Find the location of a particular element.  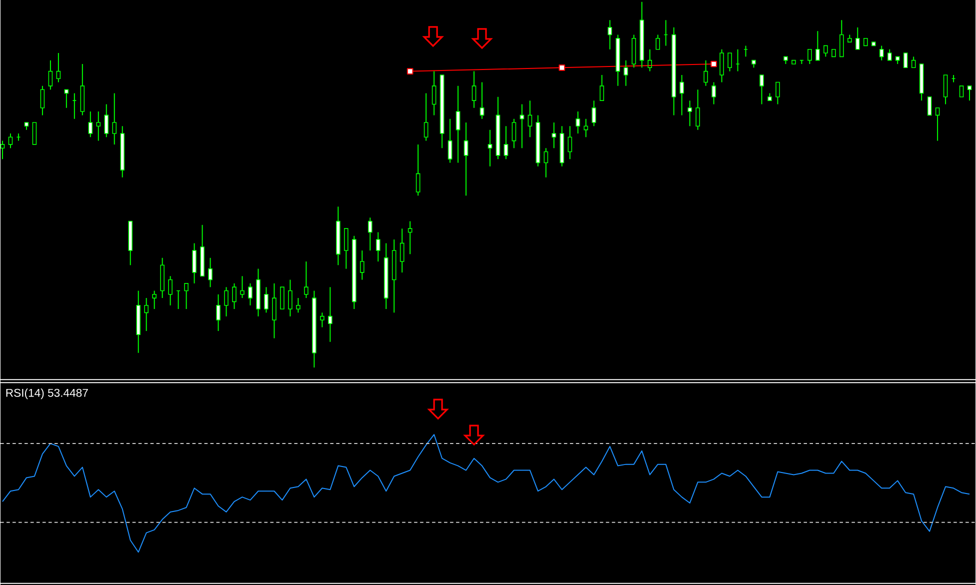

chart-title: RSI(14) 53.4487 is located at coordinates (47, 393).